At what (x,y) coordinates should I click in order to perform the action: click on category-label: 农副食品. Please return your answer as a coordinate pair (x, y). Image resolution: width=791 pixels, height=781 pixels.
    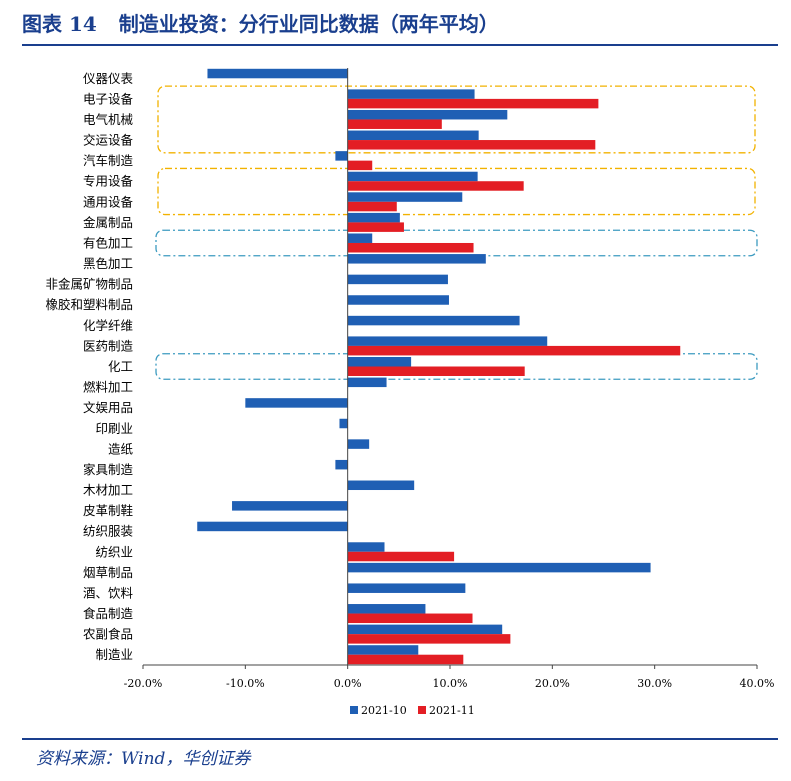
    Looking at the image, I should click on (108, 634).